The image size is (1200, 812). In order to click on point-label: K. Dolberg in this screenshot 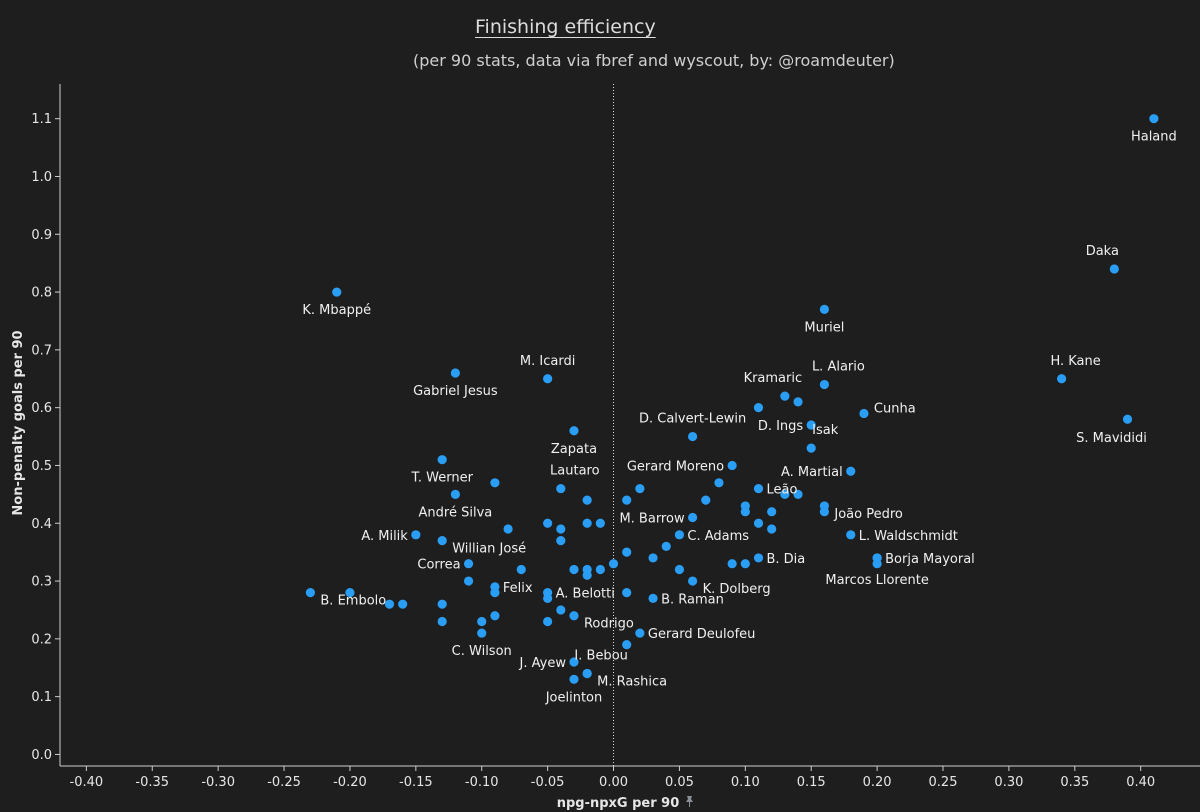, I will do `click(737, 589)`.